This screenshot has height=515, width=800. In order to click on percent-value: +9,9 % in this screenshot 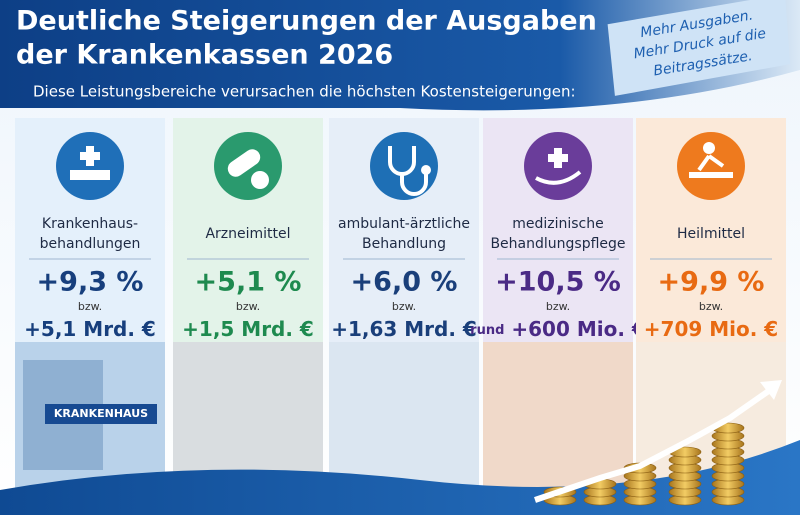, I will do `click(711, 282)`.